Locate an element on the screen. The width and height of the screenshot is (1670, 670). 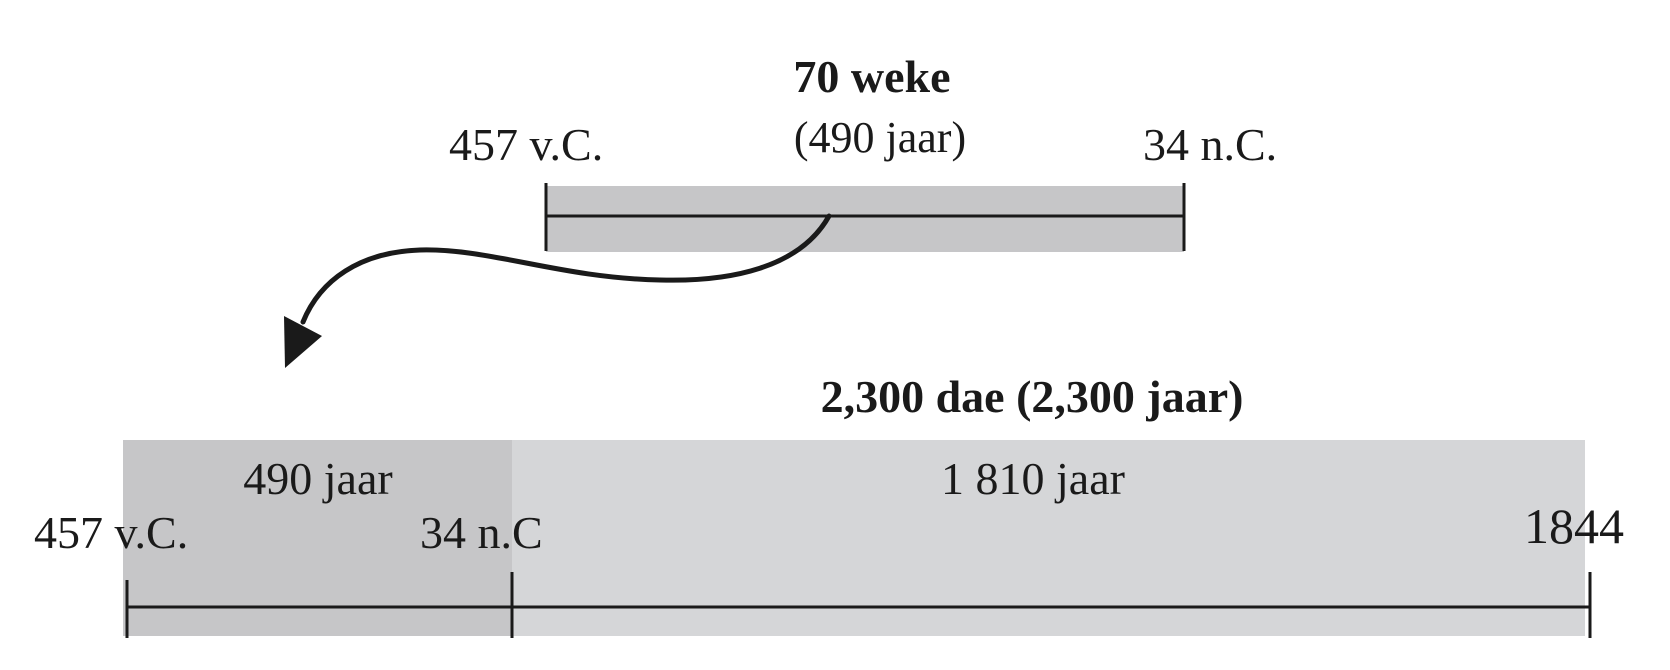
bottom-segment-490-bar is located at coordinates (317, 538).